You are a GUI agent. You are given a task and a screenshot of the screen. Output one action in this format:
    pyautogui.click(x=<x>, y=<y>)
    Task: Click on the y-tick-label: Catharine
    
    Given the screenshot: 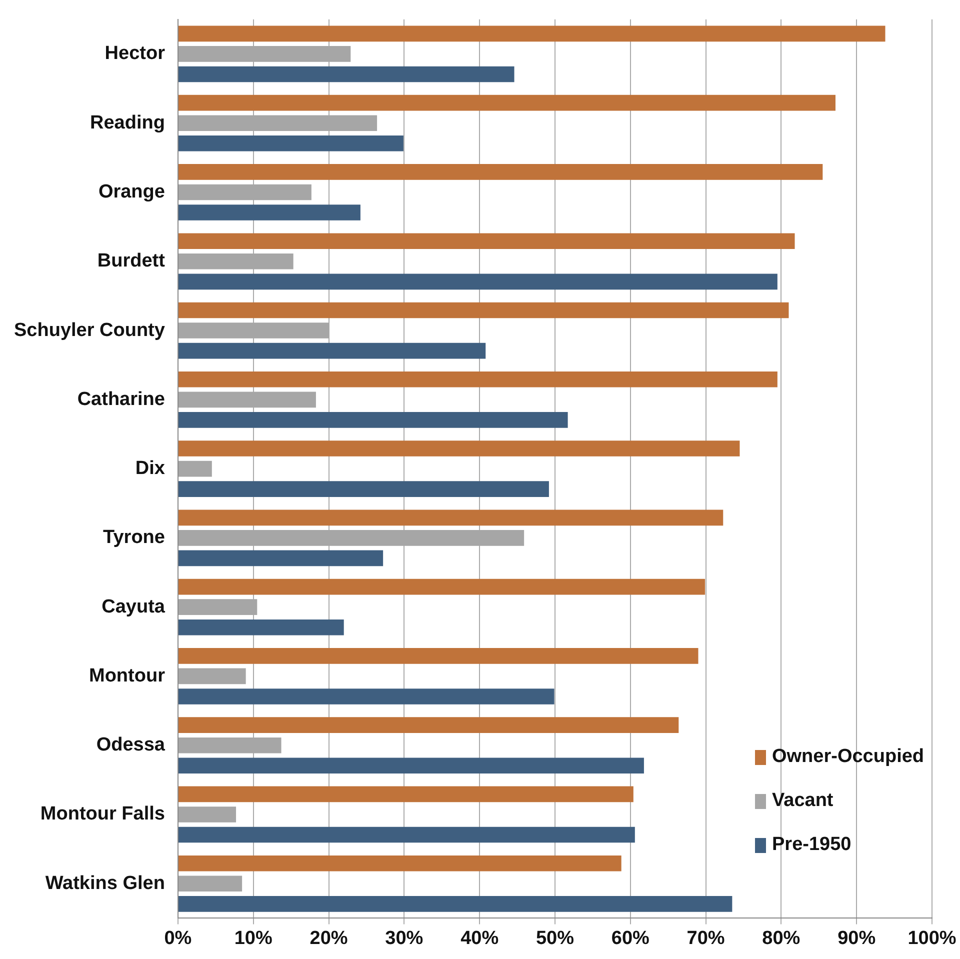 What is the action you would take?
    pyautogui.click(x=121, y=399)
    